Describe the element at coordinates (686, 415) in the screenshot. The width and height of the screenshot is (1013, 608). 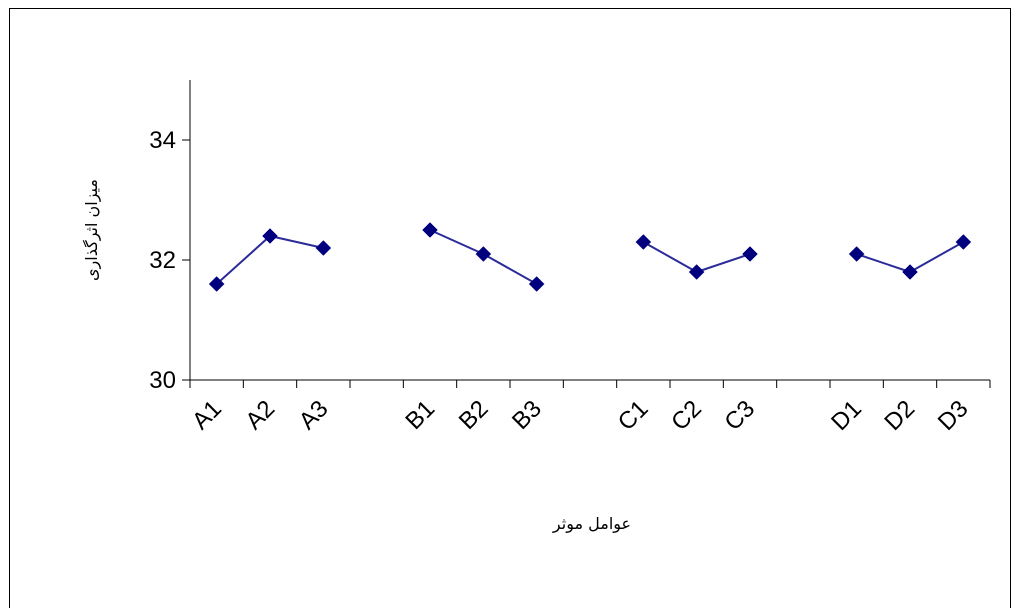
I see `x-category-label: C2` at that location.